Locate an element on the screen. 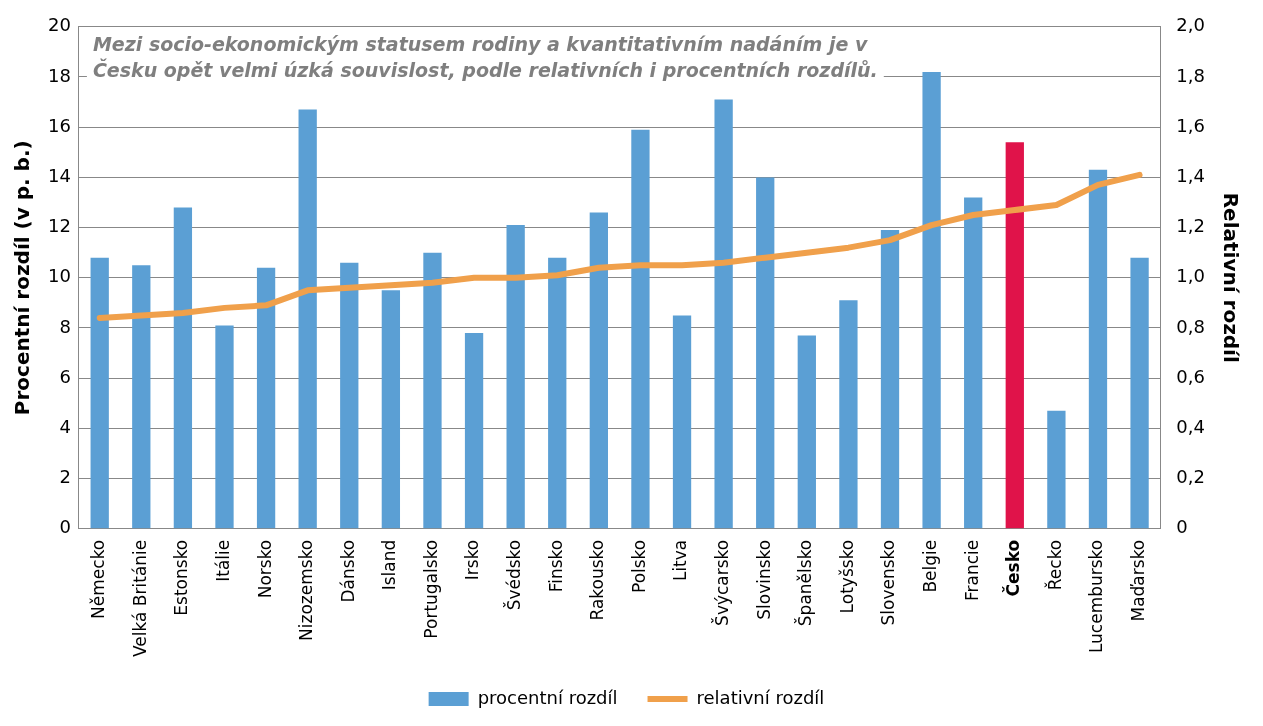  y2-tick-label: 0,6 is located at coordinates (1191, 376).